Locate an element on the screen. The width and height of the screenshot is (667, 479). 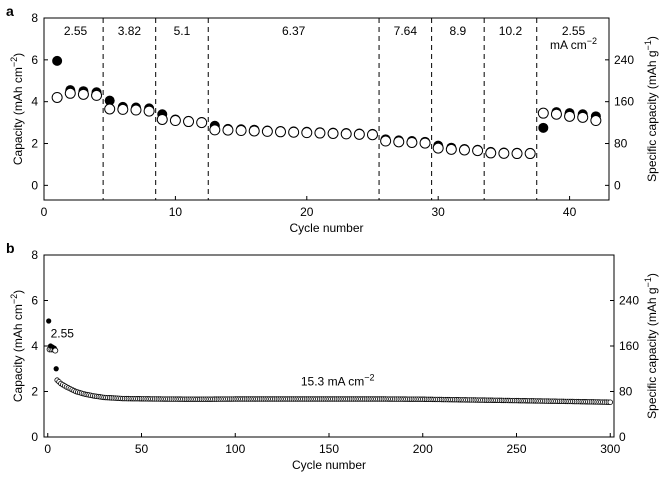
x-tick-label: 40 is located at coordinates (570, 212).